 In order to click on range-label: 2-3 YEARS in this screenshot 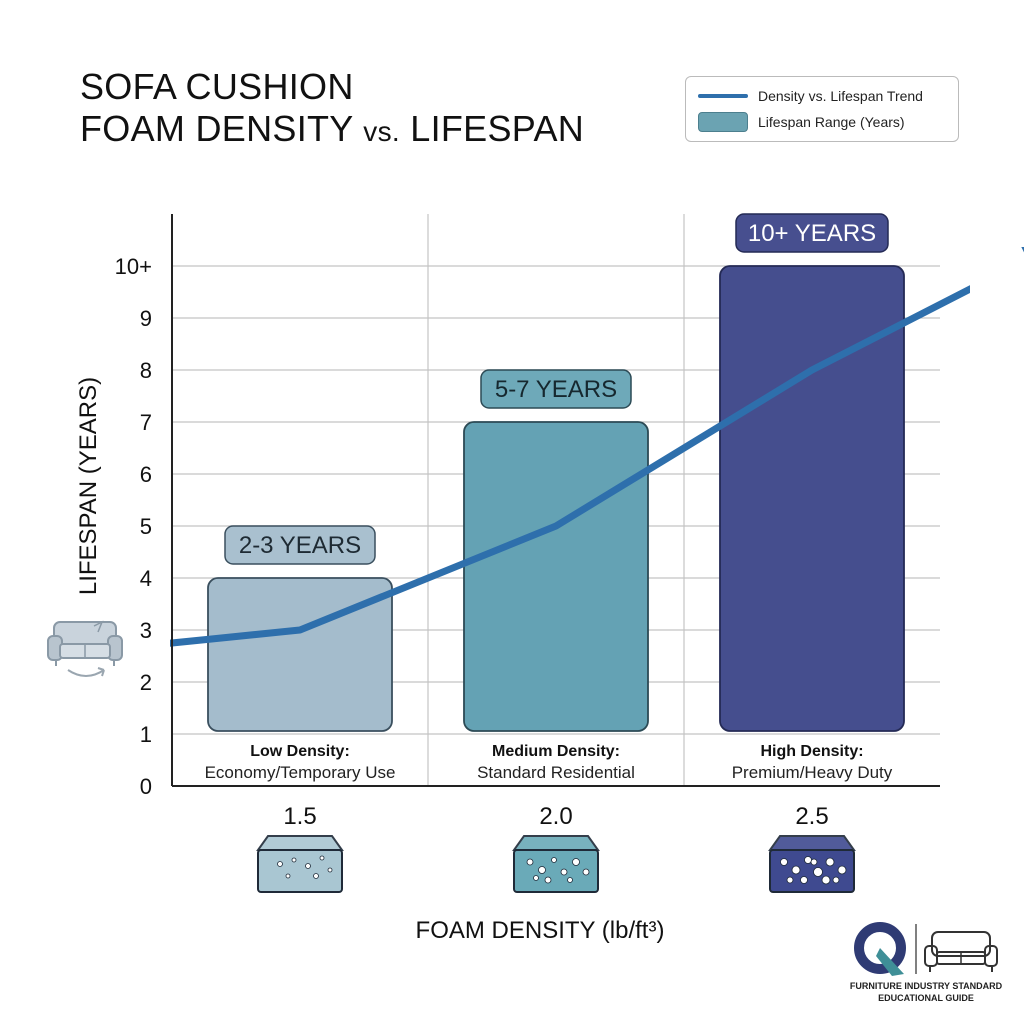, I will do `click(300, 545)`.